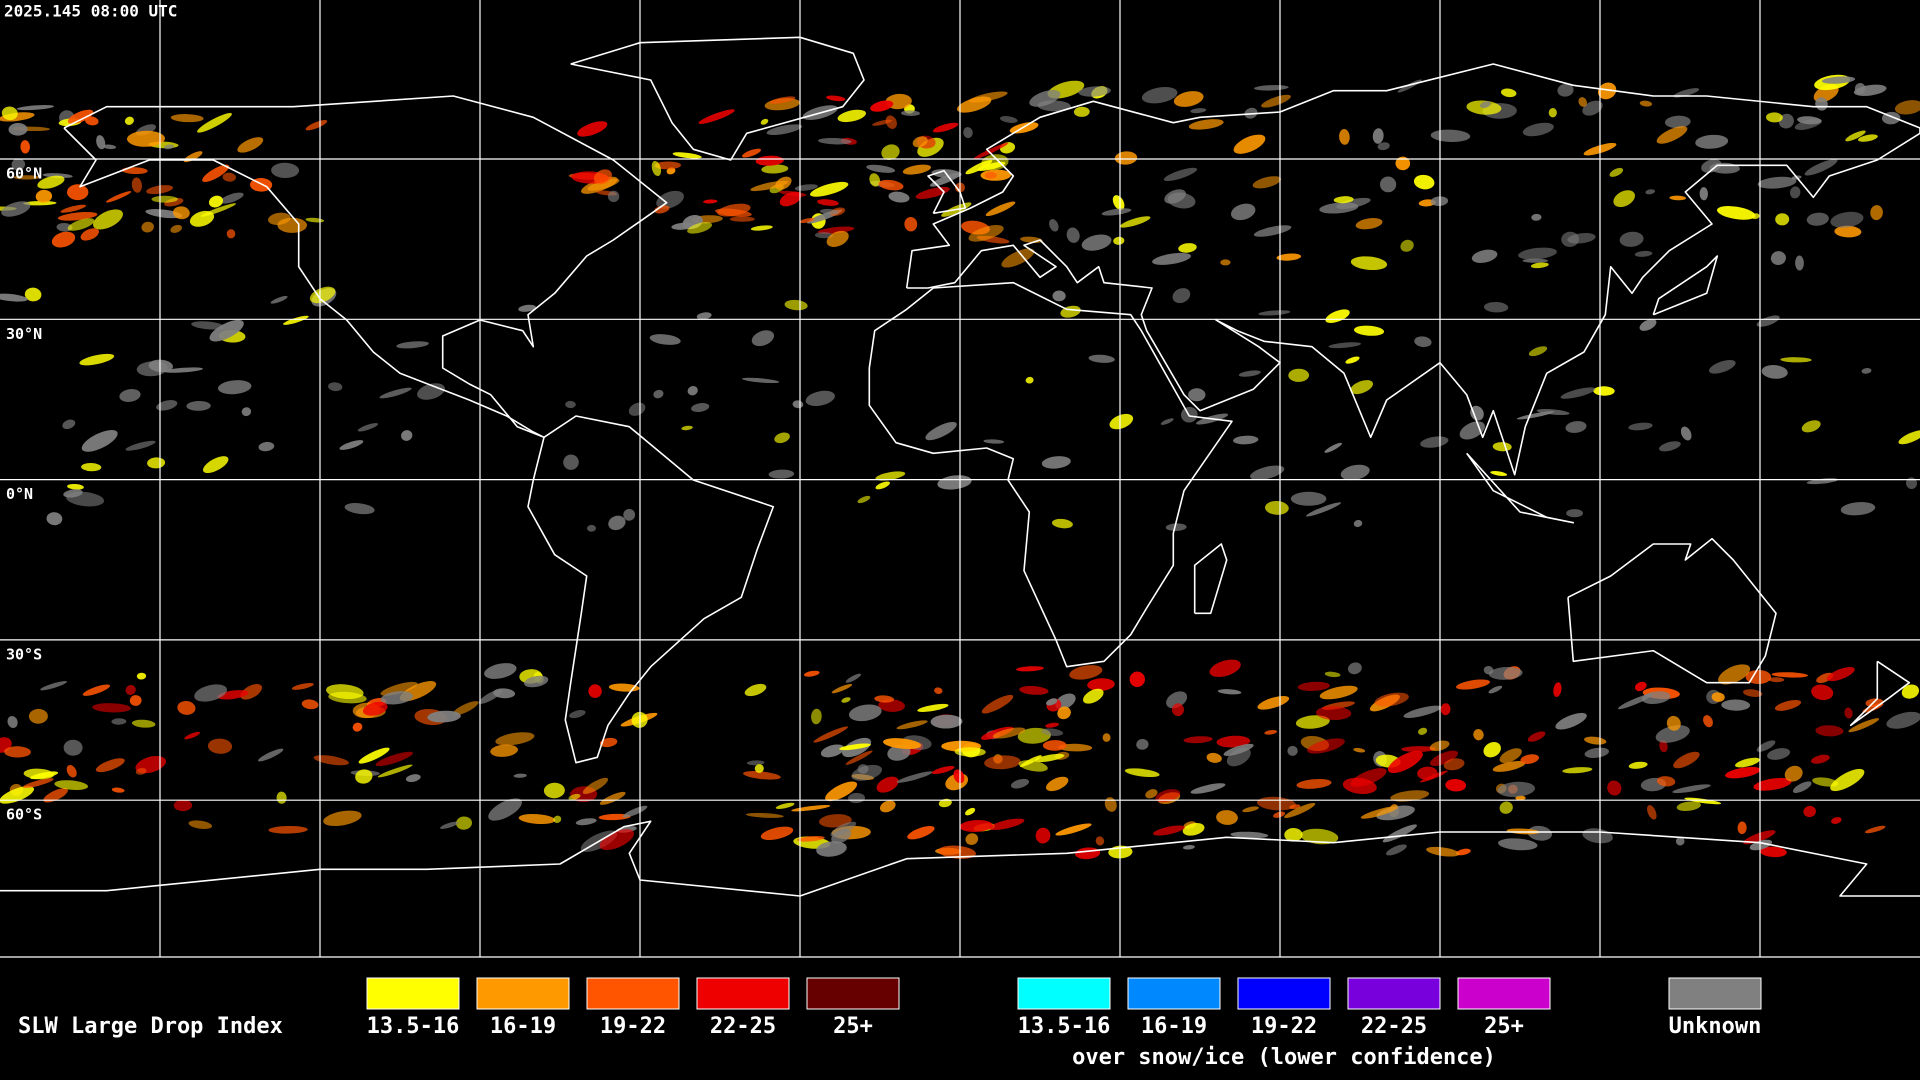 The width and height of the screenshot is (1920, 1080). What do you see at coordinates (150, 1026) in the screenshot?
I see `legend-title: SLW Large Drop Index` at bounding box center [150, 1026].